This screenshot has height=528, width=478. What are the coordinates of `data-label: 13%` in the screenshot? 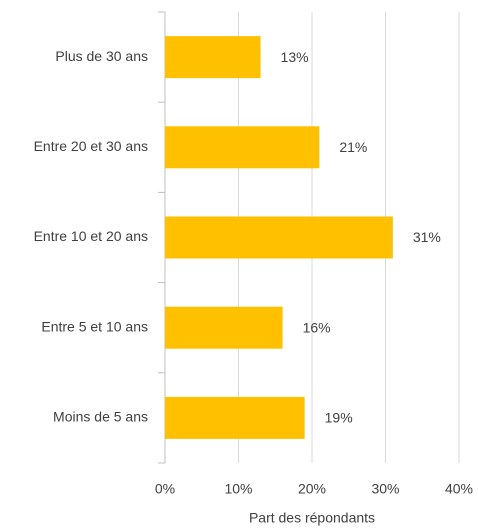 It's located at (295, 57).